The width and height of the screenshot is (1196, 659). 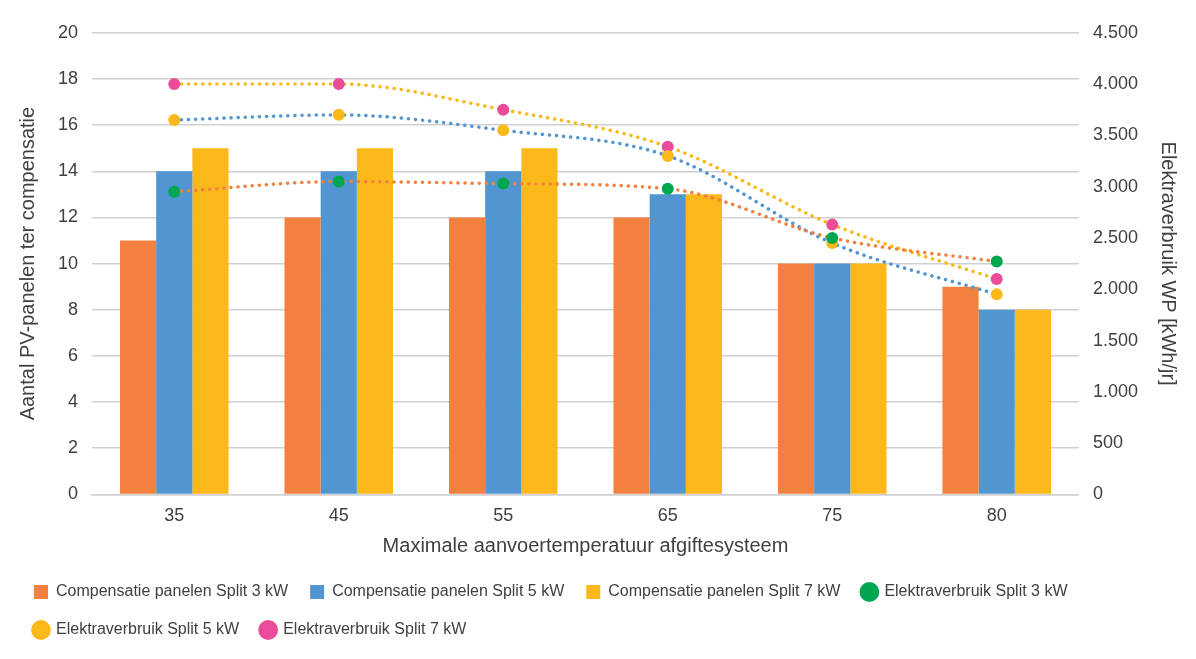 I want to click on y-tick-label: 2, so click(x=73, y=447).